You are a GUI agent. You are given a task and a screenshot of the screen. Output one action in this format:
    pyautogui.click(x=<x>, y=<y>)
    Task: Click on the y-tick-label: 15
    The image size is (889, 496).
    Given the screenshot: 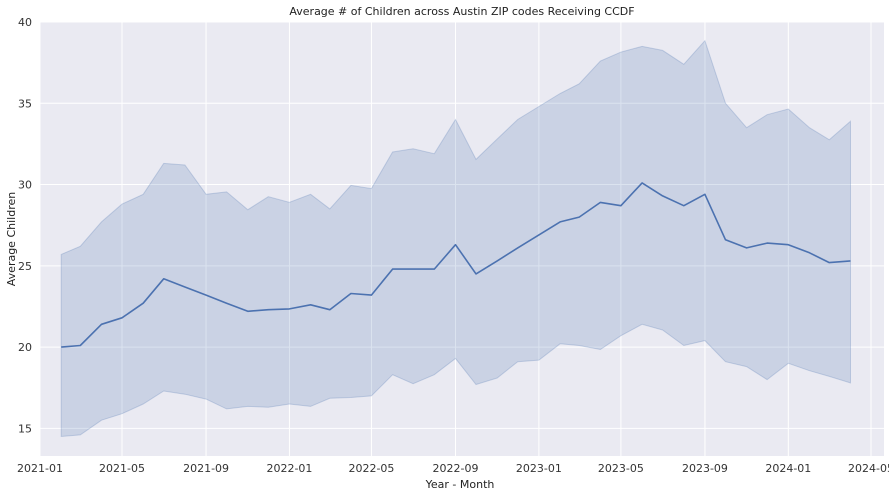 What is the action you would take?
    pyautogui.click(x=25, y=428)
    